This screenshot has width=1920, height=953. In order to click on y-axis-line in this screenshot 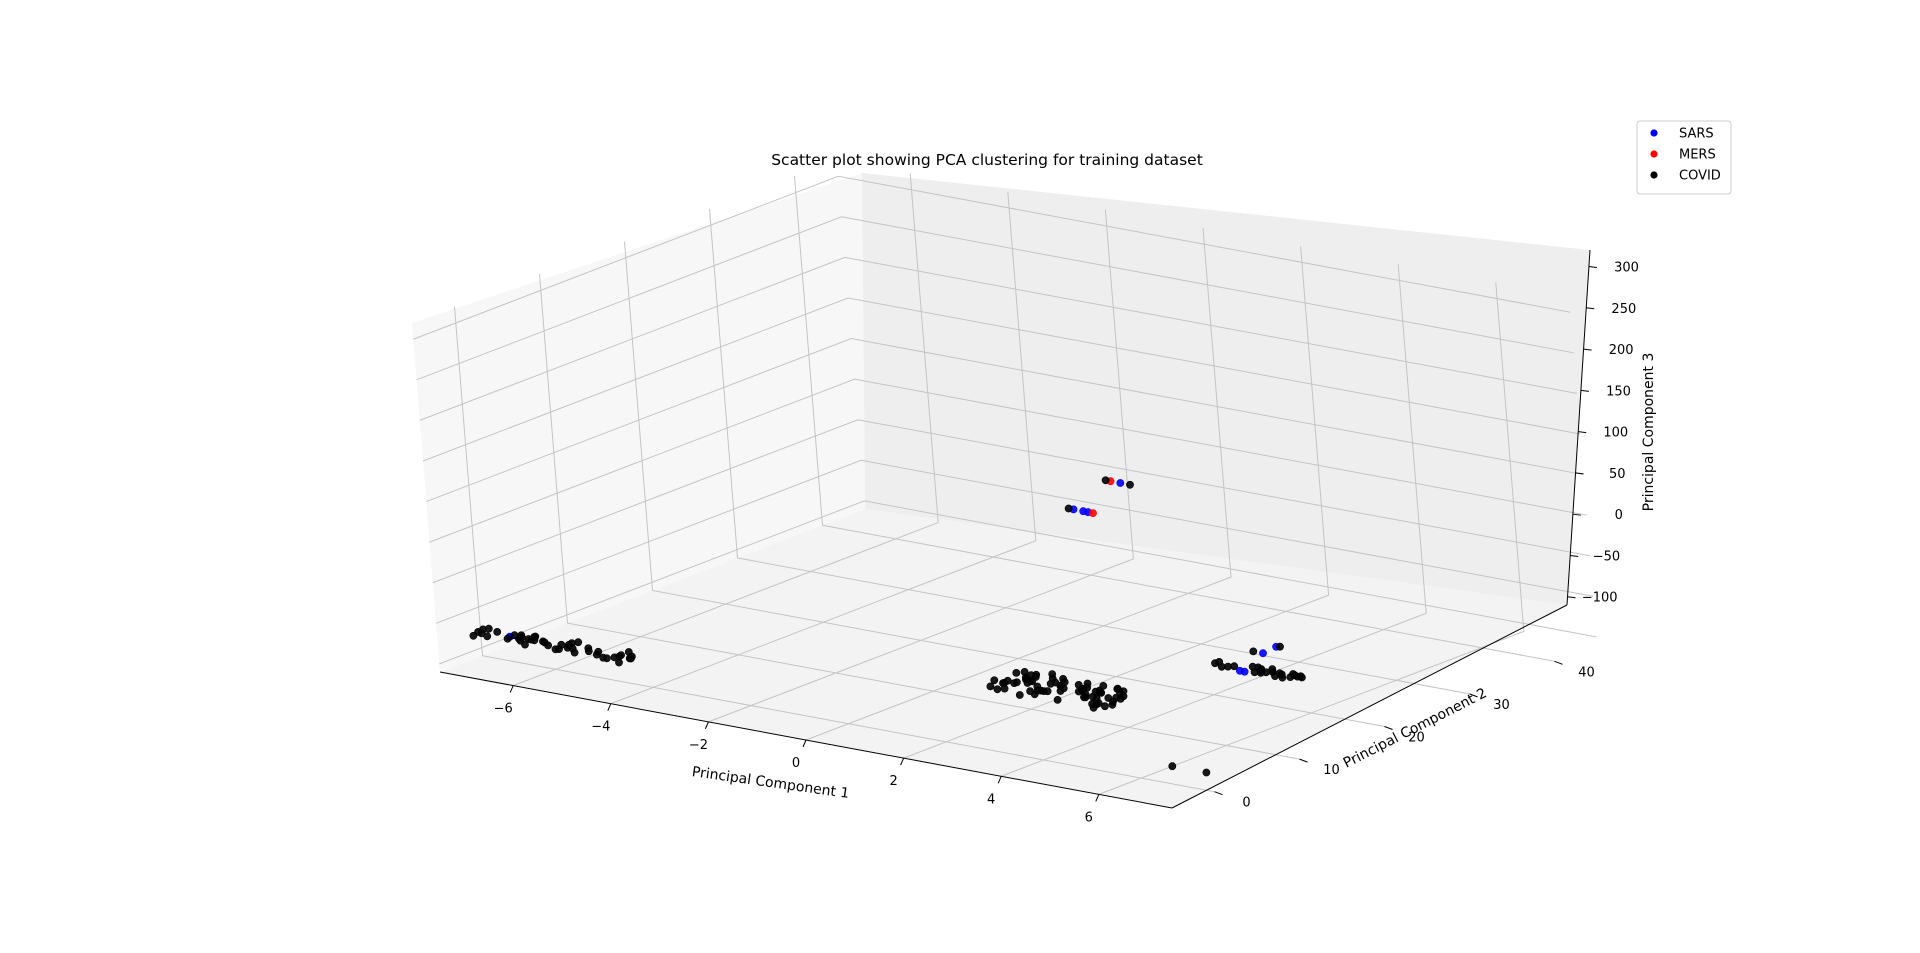, I will do `click(1369, 706)`.